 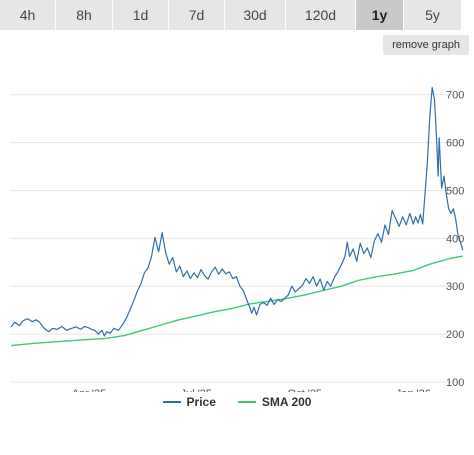 I want to click on tab-5y: 5y, so click(x=433, y=15).